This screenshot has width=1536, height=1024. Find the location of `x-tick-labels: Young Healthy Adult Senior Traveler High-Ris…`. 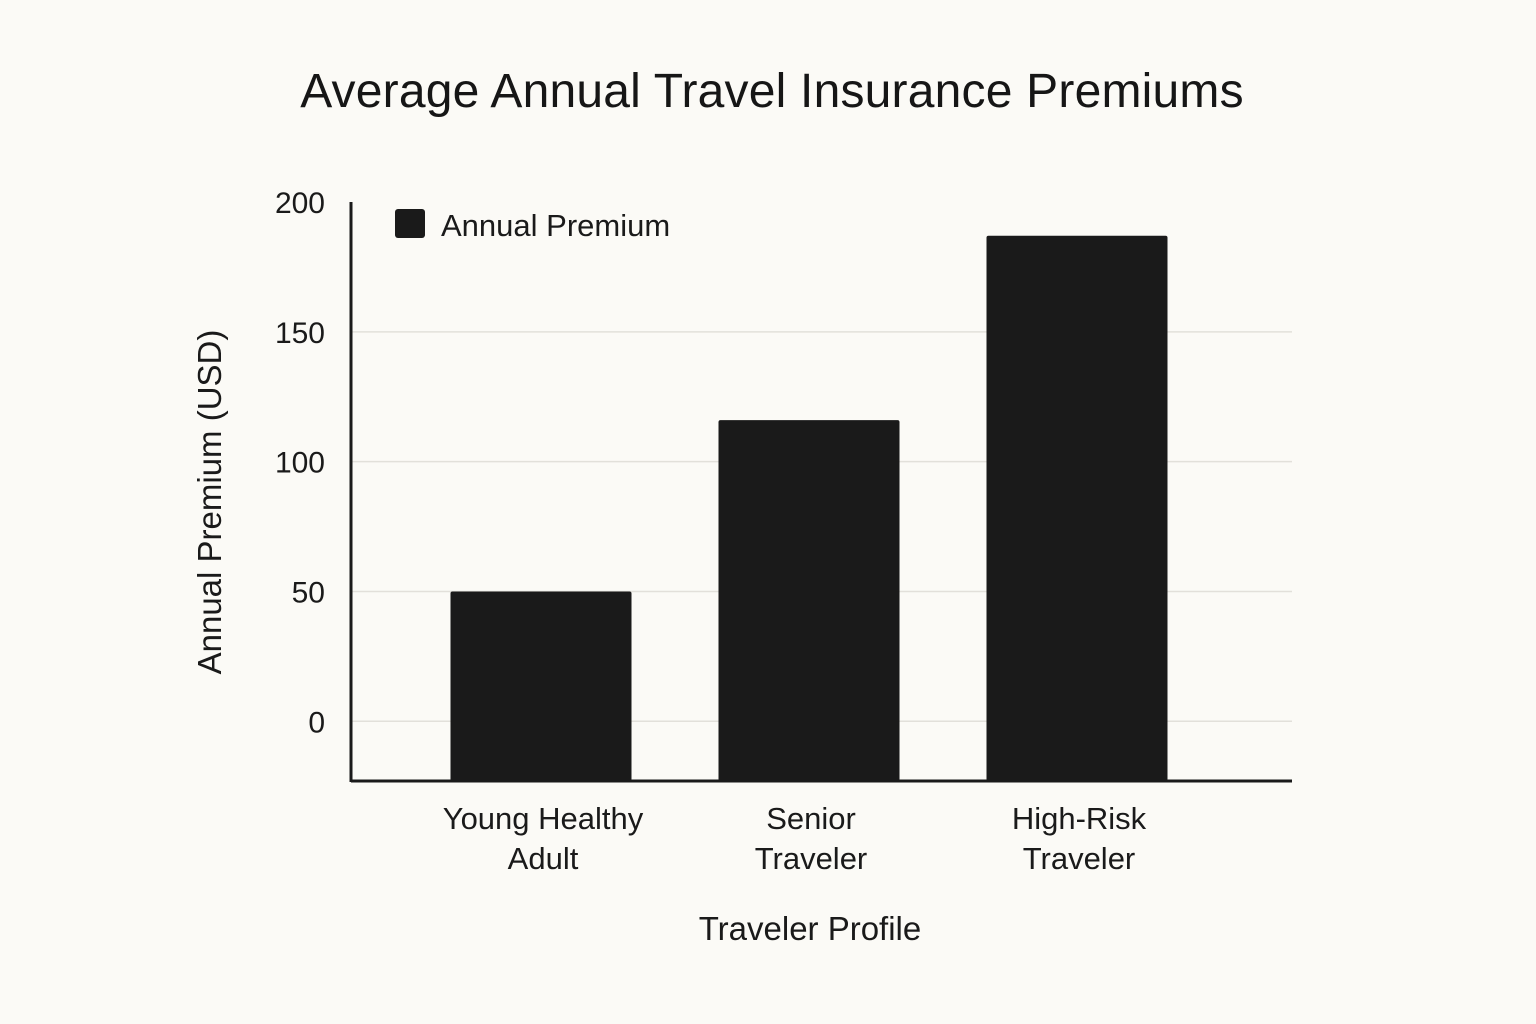

x-tick-labels: Young Healthy Adult Senior Traveler High-Ris… is located at coordinates (795, 838).